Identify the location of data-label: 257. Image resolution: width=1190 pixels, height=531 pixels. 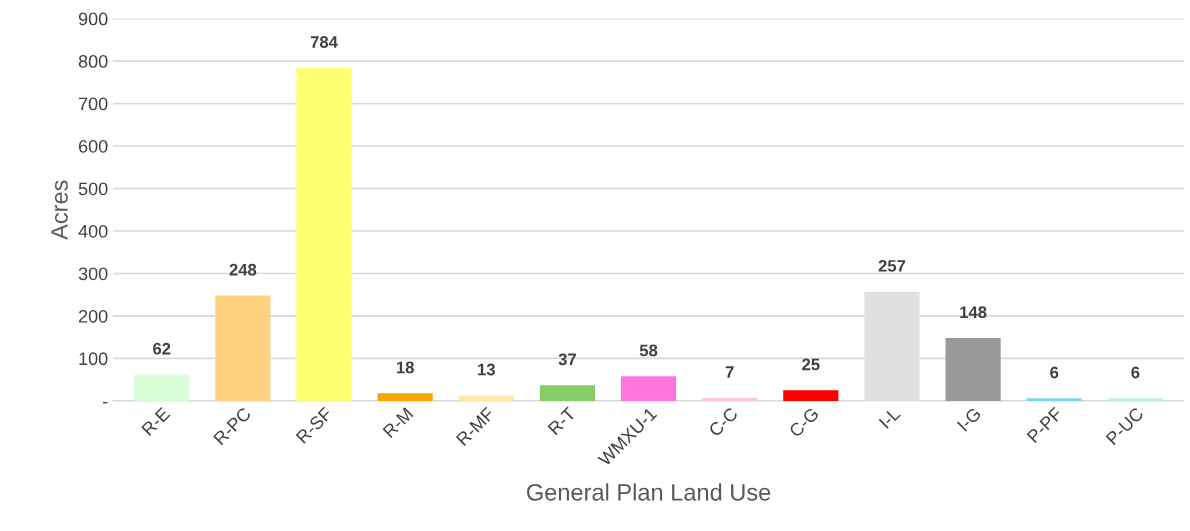
(892, 265).